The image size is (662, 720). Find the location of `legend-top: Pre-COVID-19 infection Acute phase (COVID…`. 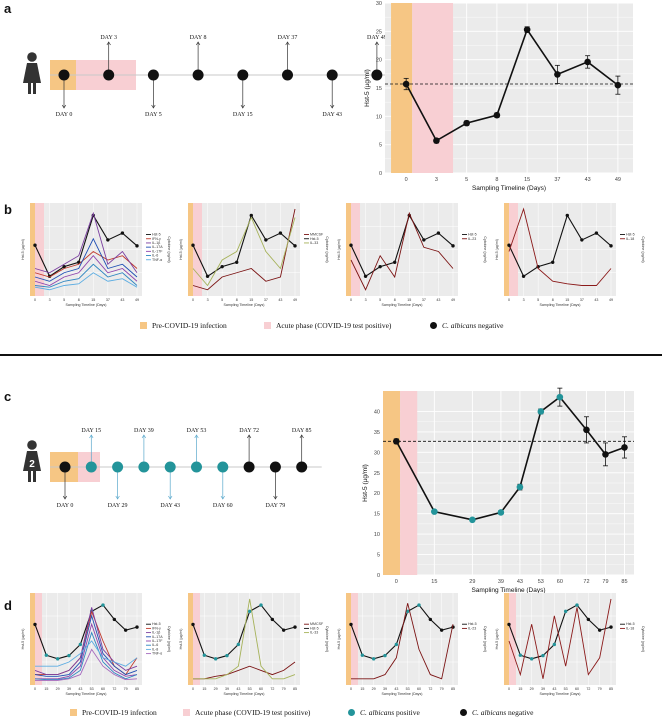

legend-top: Pre-COVID-19 infection Acute phase (COVID… is located at coordinates (322, 325).